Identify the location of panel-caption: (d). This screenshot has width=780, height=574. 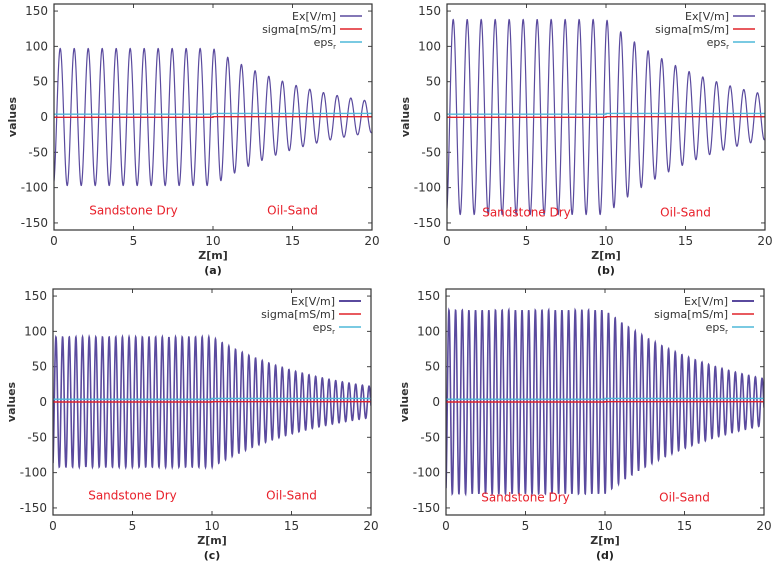
(605, 555).